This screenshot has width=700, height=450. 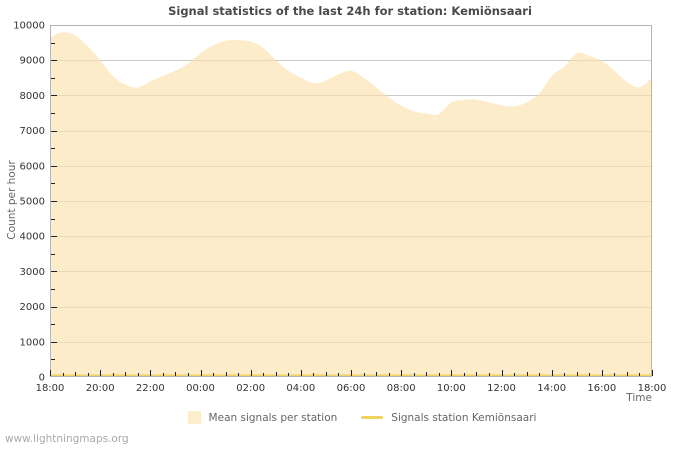 What do you see at coordinates (32, 237) in the screenshot?
I see `svg-text: 4000` at bounding box center [32, 237].